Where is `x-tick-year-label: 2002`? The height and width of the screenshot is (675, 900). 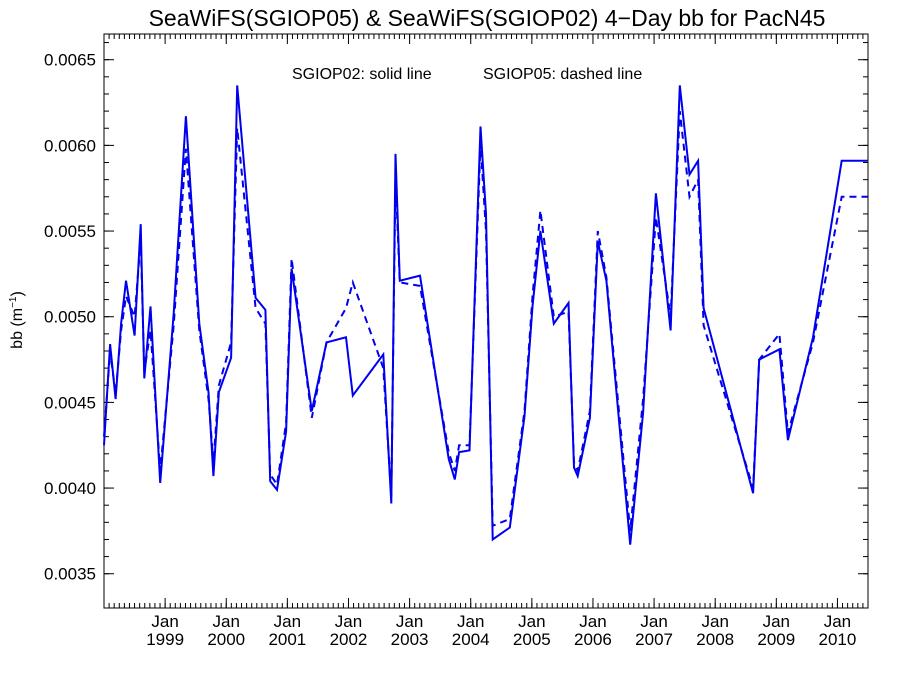 x-tick-year-label: 2002 is located at coordinates (349, 639).